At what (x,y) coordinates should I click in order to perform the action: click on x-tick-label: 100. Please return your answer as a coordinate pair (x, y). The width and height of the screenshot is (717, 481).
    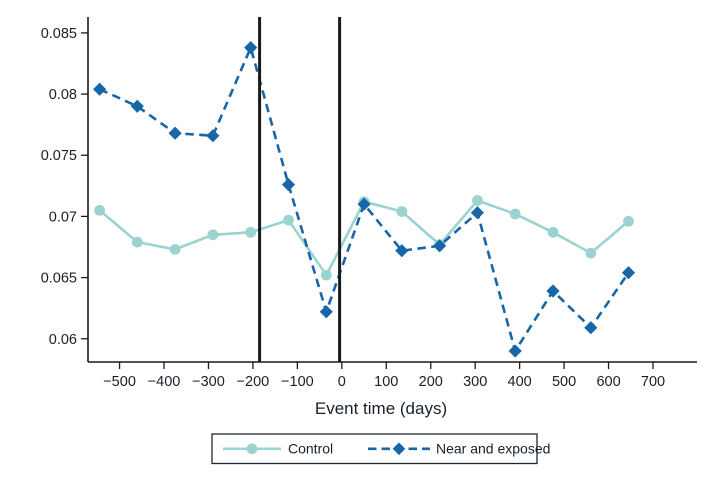
    Looking at the image, I should click on (386, 382).